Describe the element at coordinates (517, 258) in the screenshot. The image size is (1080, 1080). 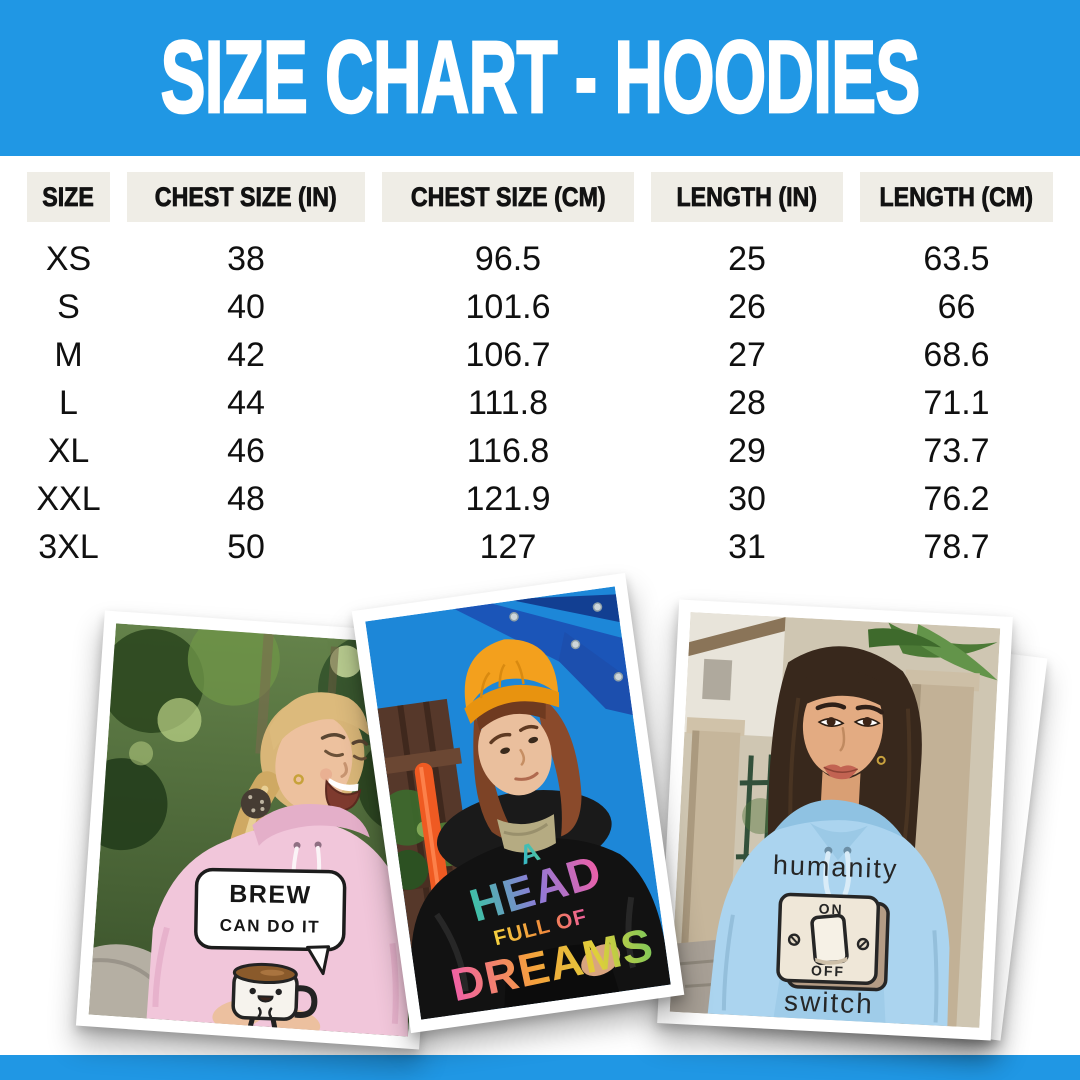
I see `table-row-xs: XS 38 96.5 25 63.5` at that location.